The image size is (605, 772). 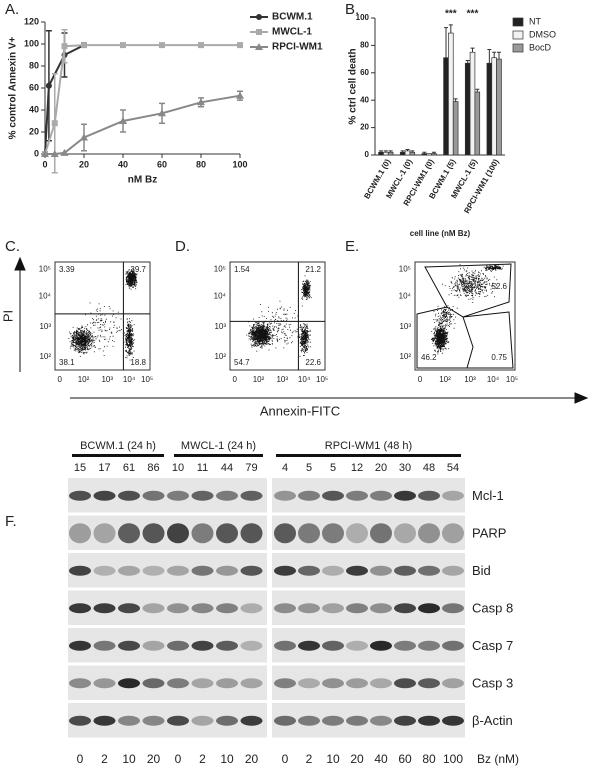 I want to click on dose-label: 40, so click(x=381, y=759).